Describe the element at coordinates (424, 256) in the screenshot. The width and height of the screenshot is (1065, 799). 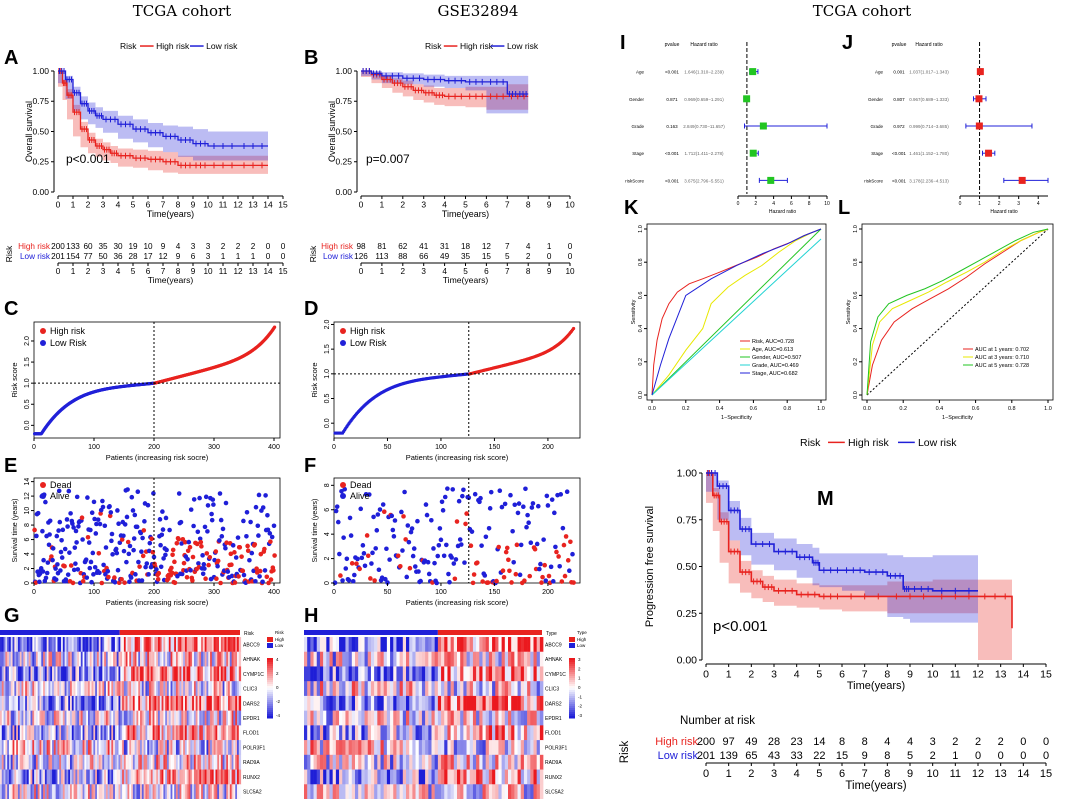
I see `risk-table-cell: 66` at that location.